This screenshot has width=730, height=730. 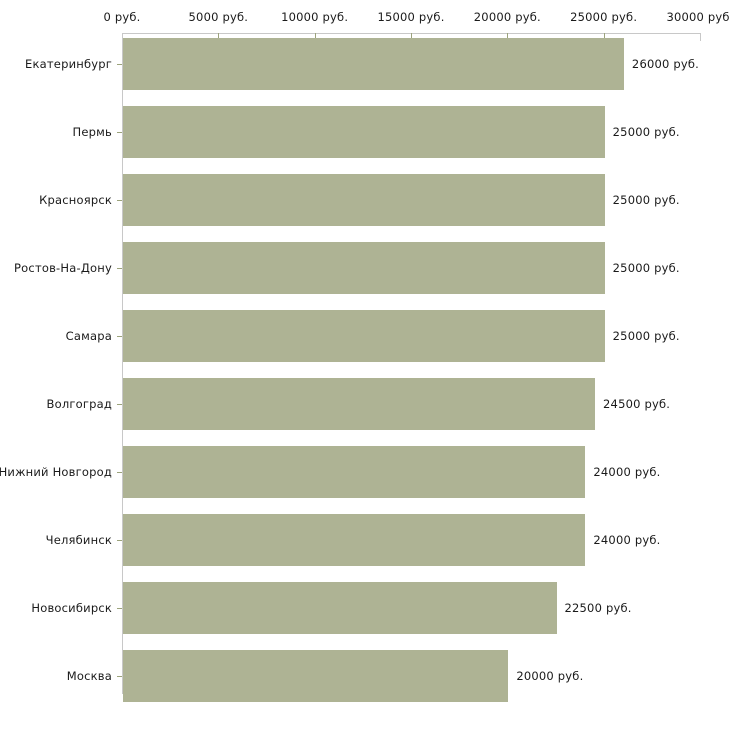 What do you see at coordinates (75, 200) in the screenshot?
I see `category-label: Красноярск` at bounding box center [75, 200].